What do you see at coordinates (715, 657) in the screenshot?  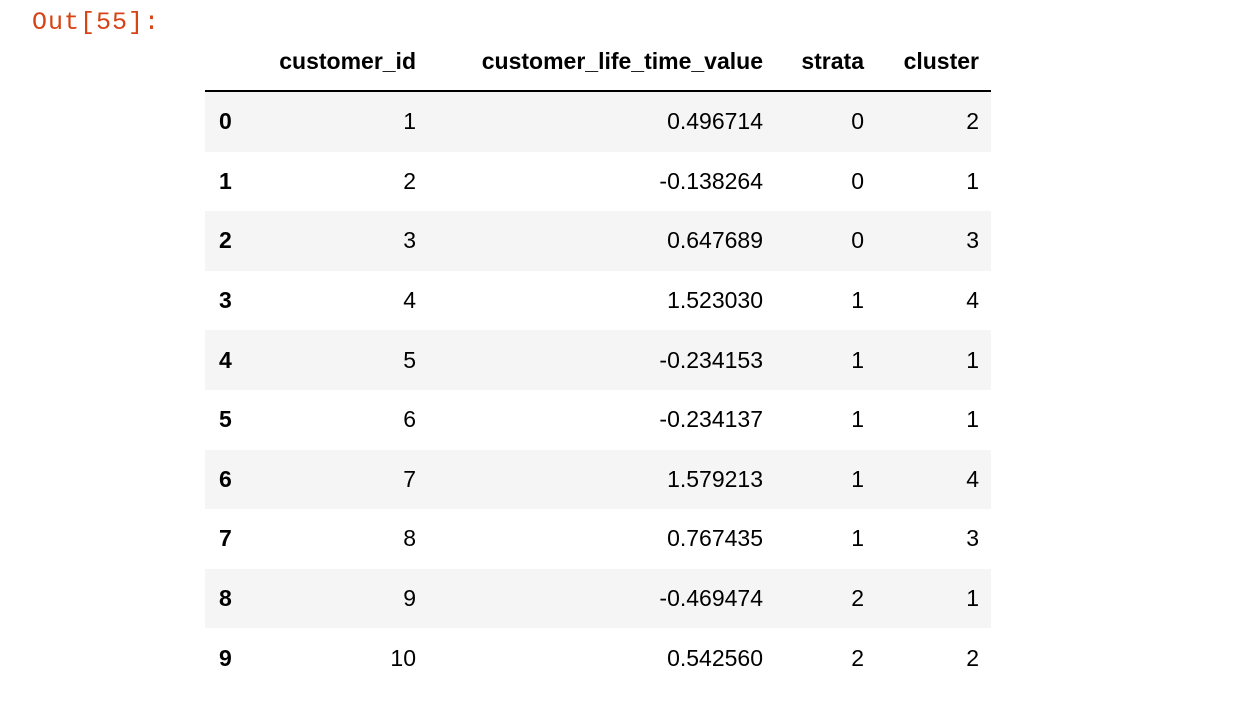 I see `table-cell: 0.542560` at bounding box center [715, 657].